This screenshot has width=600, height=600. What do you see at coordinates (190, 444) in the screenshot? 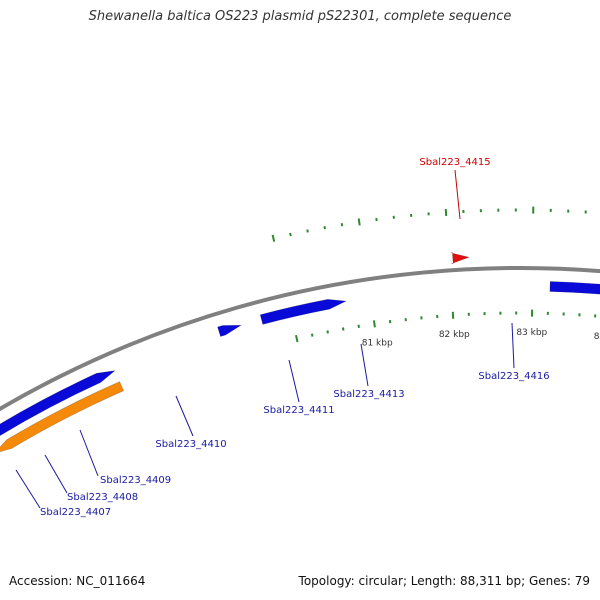
I see `gene-label-sbal223_4410: Sbal223_4410` at bounding box center [190, 444].